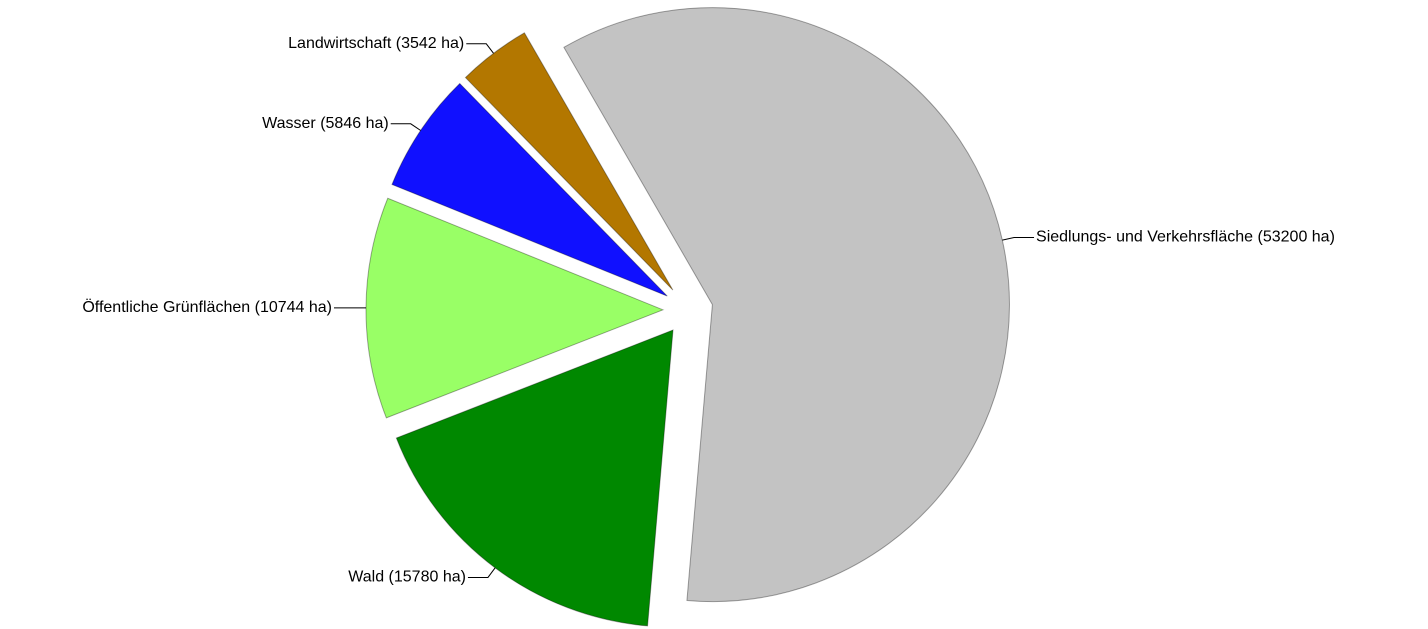 This screenshot has height=629, width=1428. Describe the element at coordinates (340, 43) in the screenshot. I see `category-label: Landwirtschaft` at that location.